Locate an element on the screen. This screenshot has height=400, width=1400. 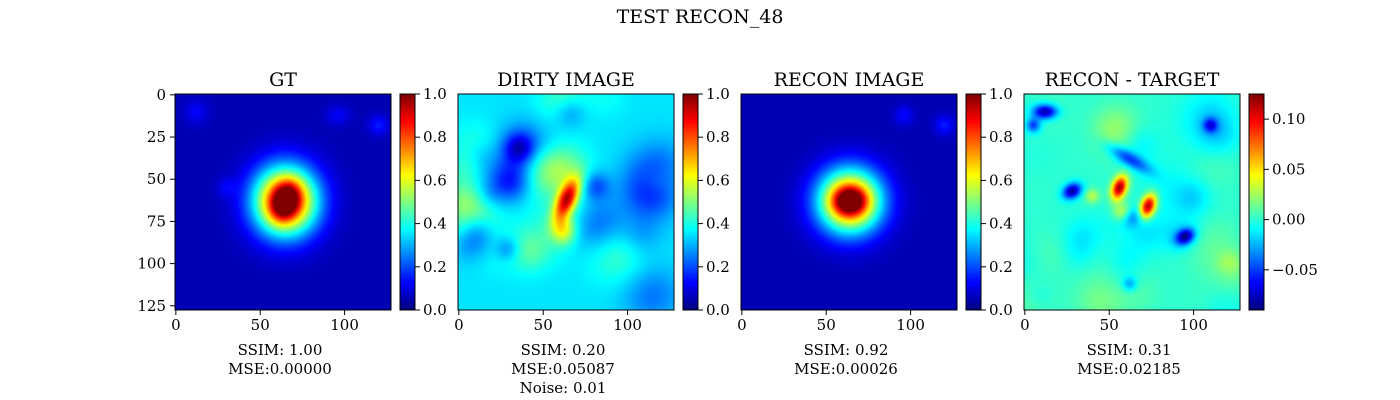
colorbar-tick-label: 0.10 is located at coordinates (1288, 119).